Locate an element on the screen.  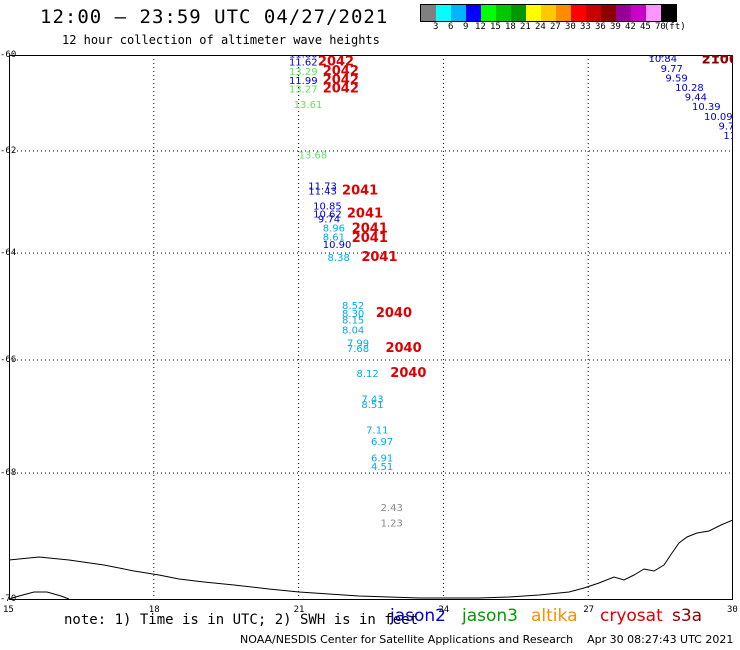
wave-height-label: 13.61 is located at coordinates (308, 105).